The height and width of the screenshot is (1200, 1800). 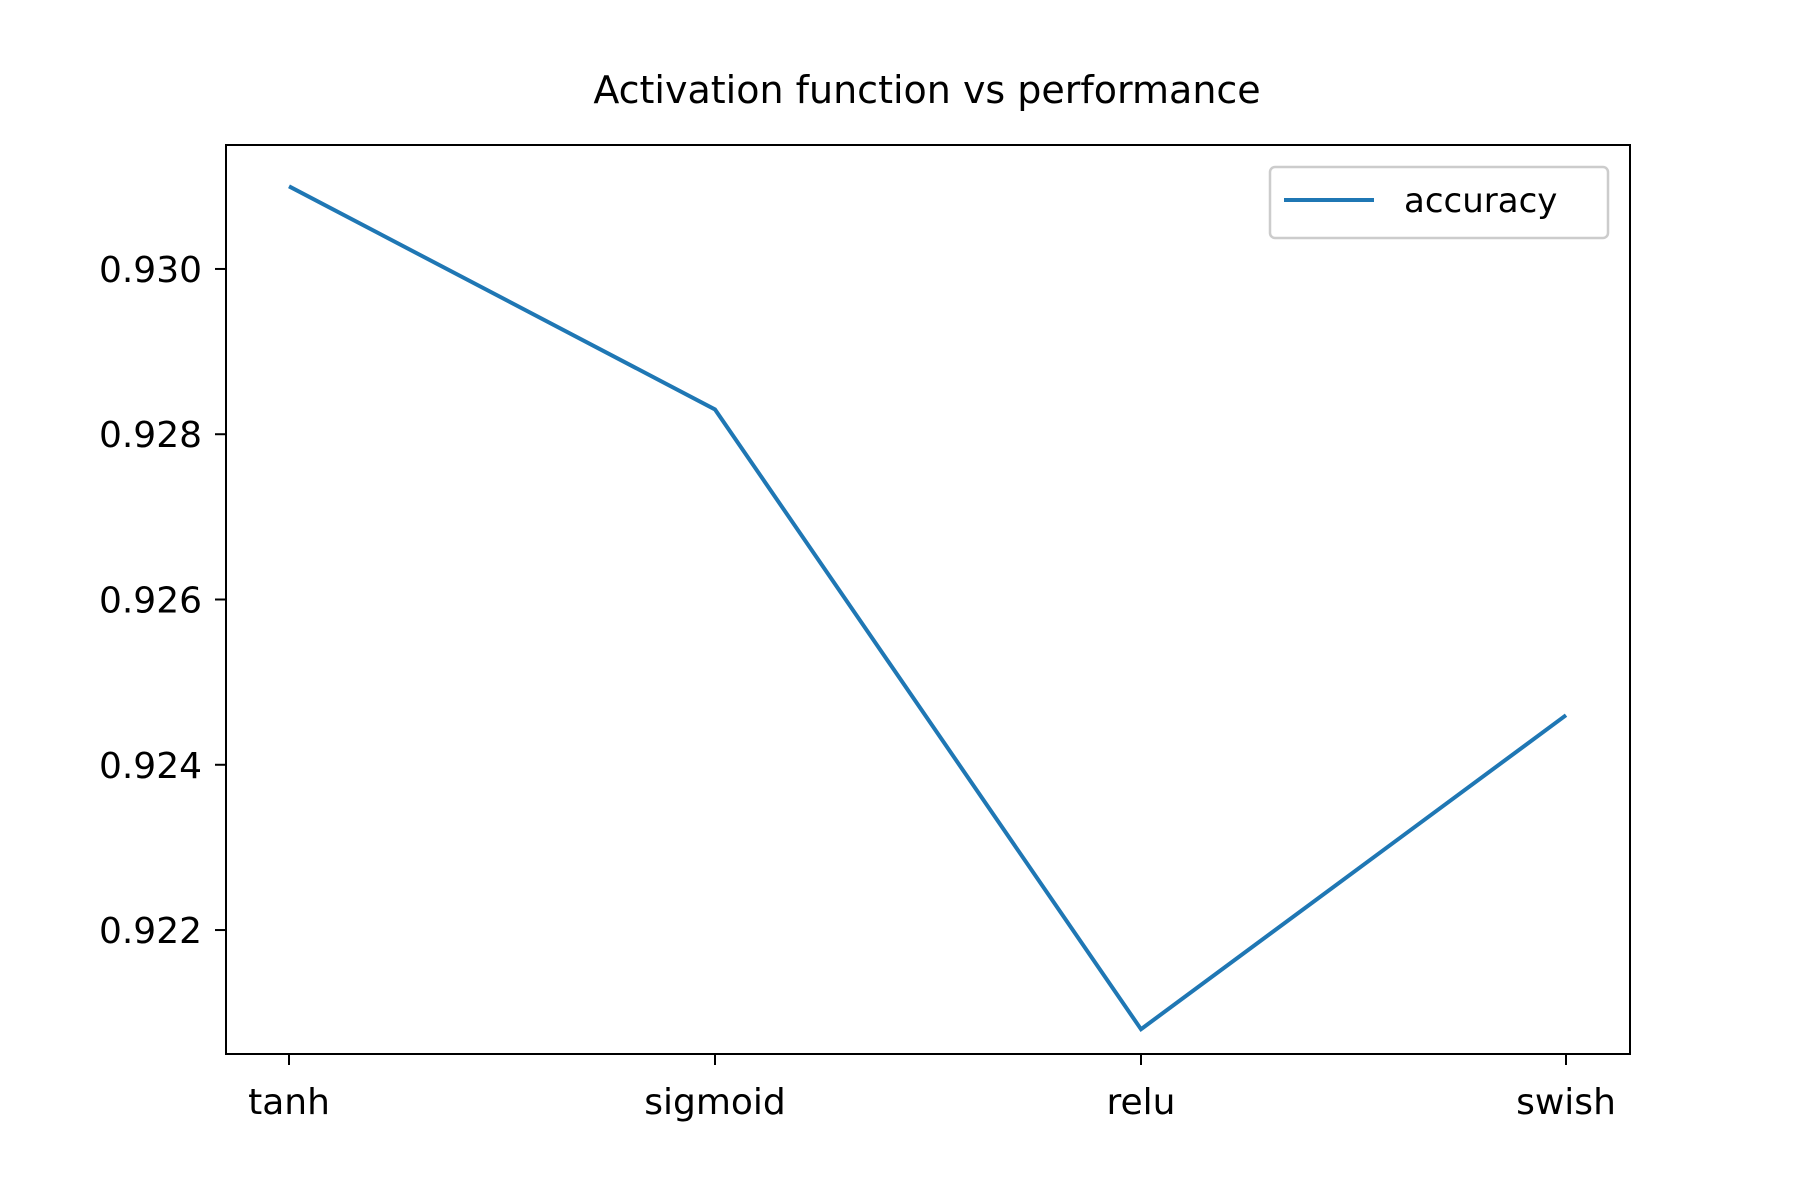 What do you see at coordinates (150, 435) in the screenshot?
I see `y-tick-label-0.928: 0.928` at bounding box center [150, 435].